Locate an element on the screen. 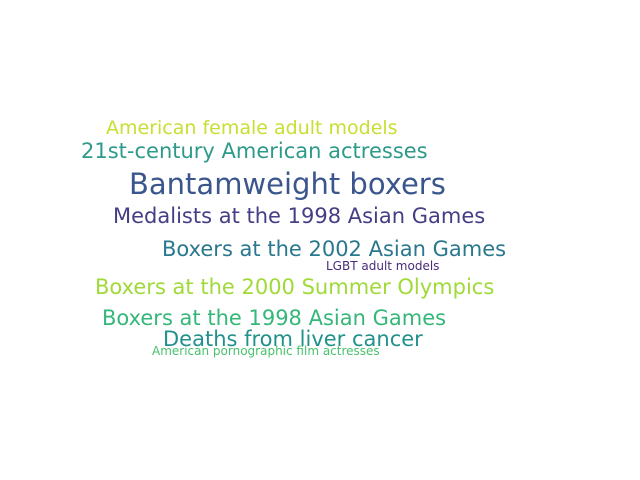  word-medalists-1998-asian-games: Medalists at the 1998 Asian Games is located at coordinates (299, 216).